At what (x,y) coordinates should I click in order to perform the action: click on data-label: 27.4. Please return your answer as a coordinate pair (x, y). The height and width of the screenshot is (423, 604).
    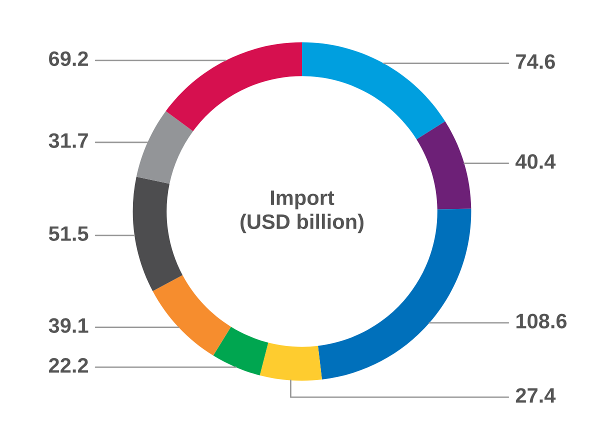
    Looking at the image, I should click on (536, 395).